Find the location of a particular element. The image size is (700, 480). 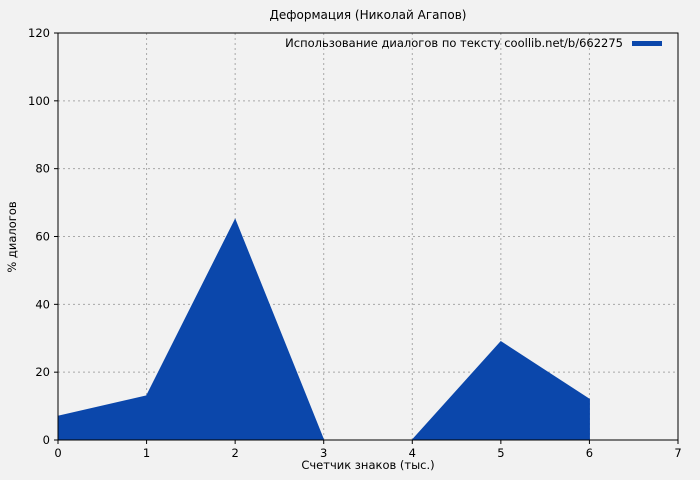

x-tick-label: 6 is located at coordinates (589, 453).